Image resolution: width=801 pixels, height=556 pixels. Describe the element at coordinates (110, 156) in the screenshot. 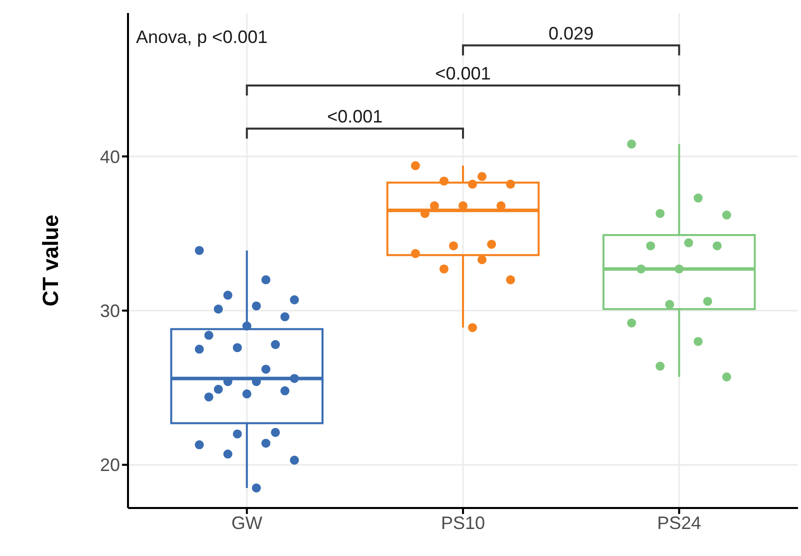

I see `y-tick-label: 40` at that location.